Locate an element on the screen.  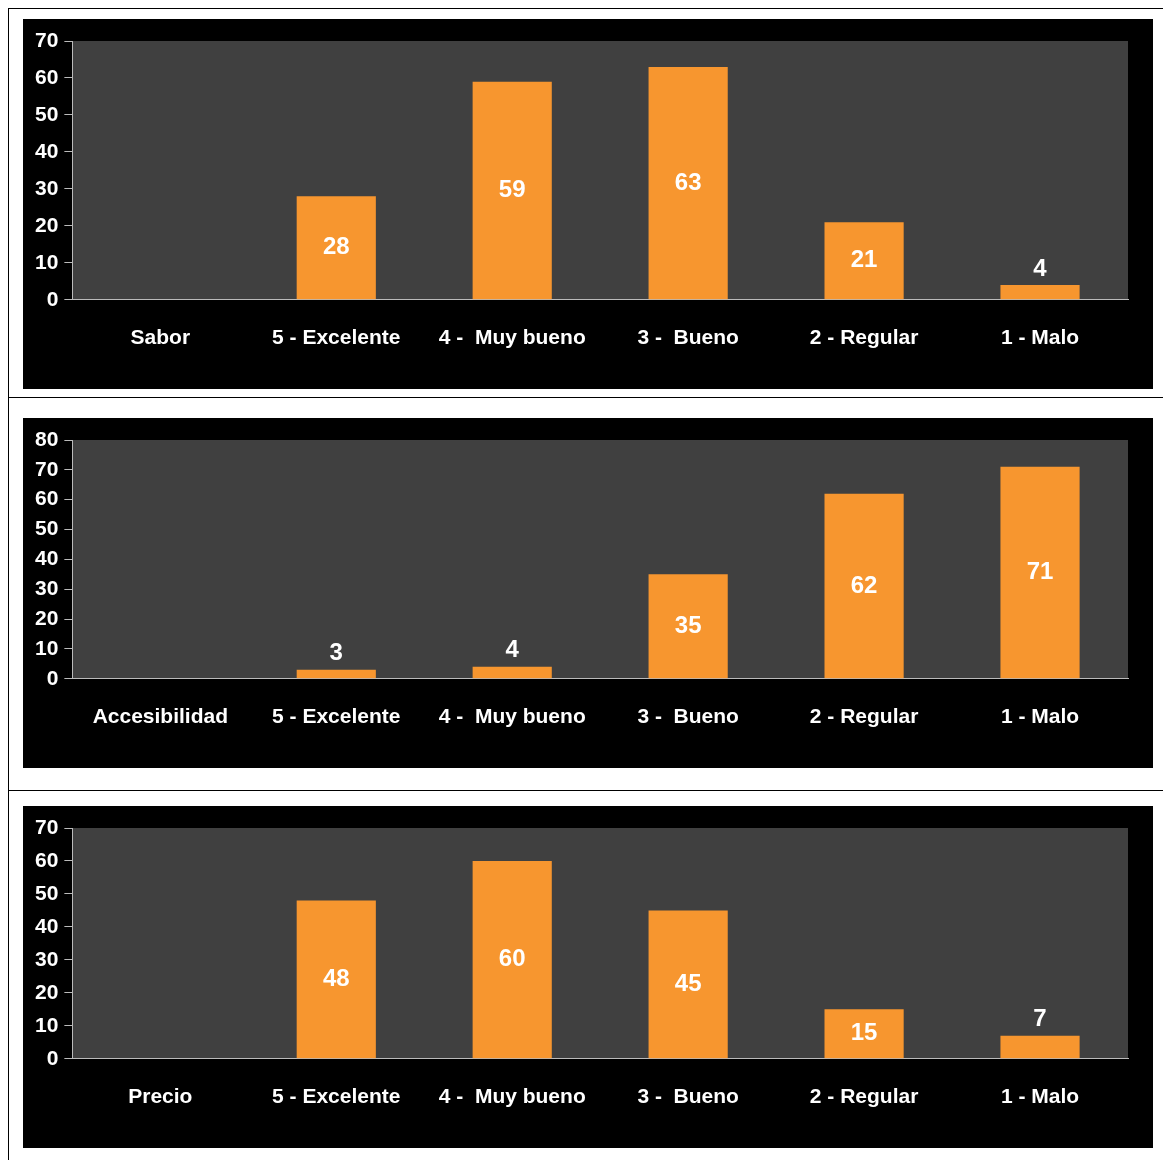
data-label: 60 is located at coordinates (512, 958).